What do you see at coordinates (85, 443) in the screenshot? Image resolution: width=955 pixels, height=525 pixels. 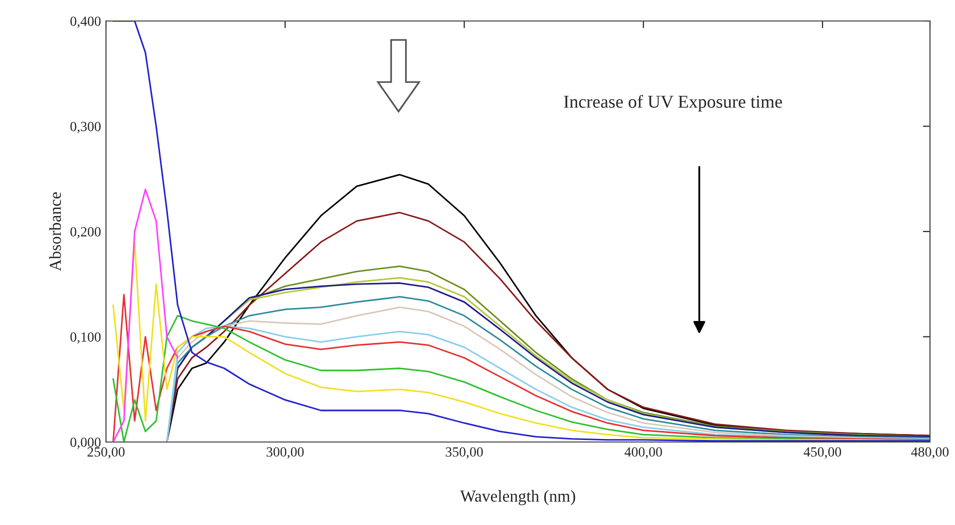 I see `y-tick-label: 0,000` at bounding box center [85, 443].